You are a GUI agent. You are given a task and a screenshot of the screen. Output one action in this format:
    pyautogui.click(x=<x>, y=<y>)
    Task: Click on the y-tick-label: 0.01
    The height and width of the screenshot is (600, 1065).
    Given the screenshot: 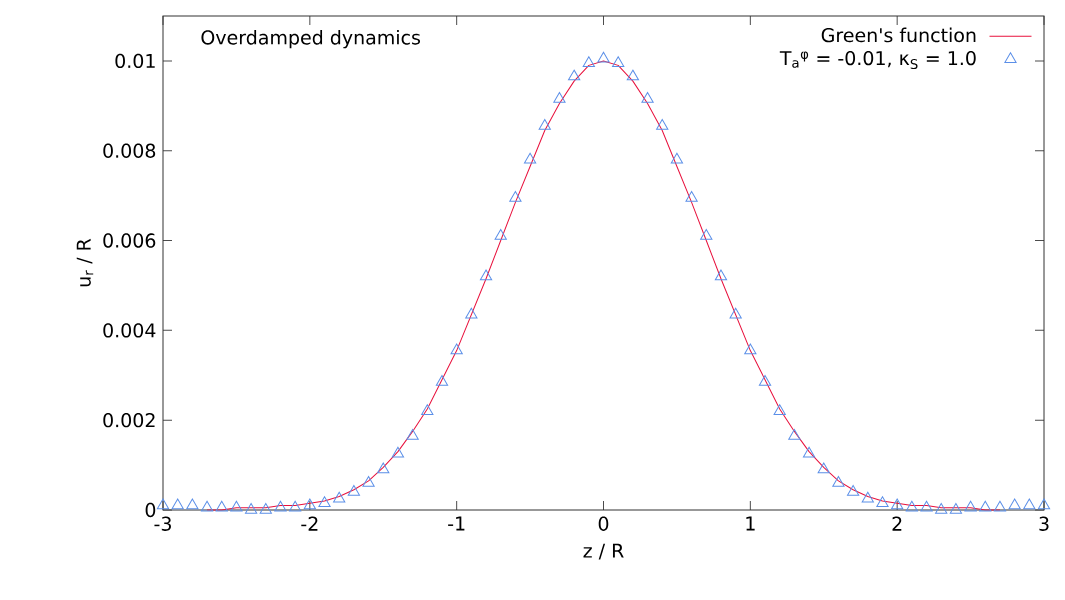 What is the action you would take?
    pyautogui.click(x=135, y=61)
    